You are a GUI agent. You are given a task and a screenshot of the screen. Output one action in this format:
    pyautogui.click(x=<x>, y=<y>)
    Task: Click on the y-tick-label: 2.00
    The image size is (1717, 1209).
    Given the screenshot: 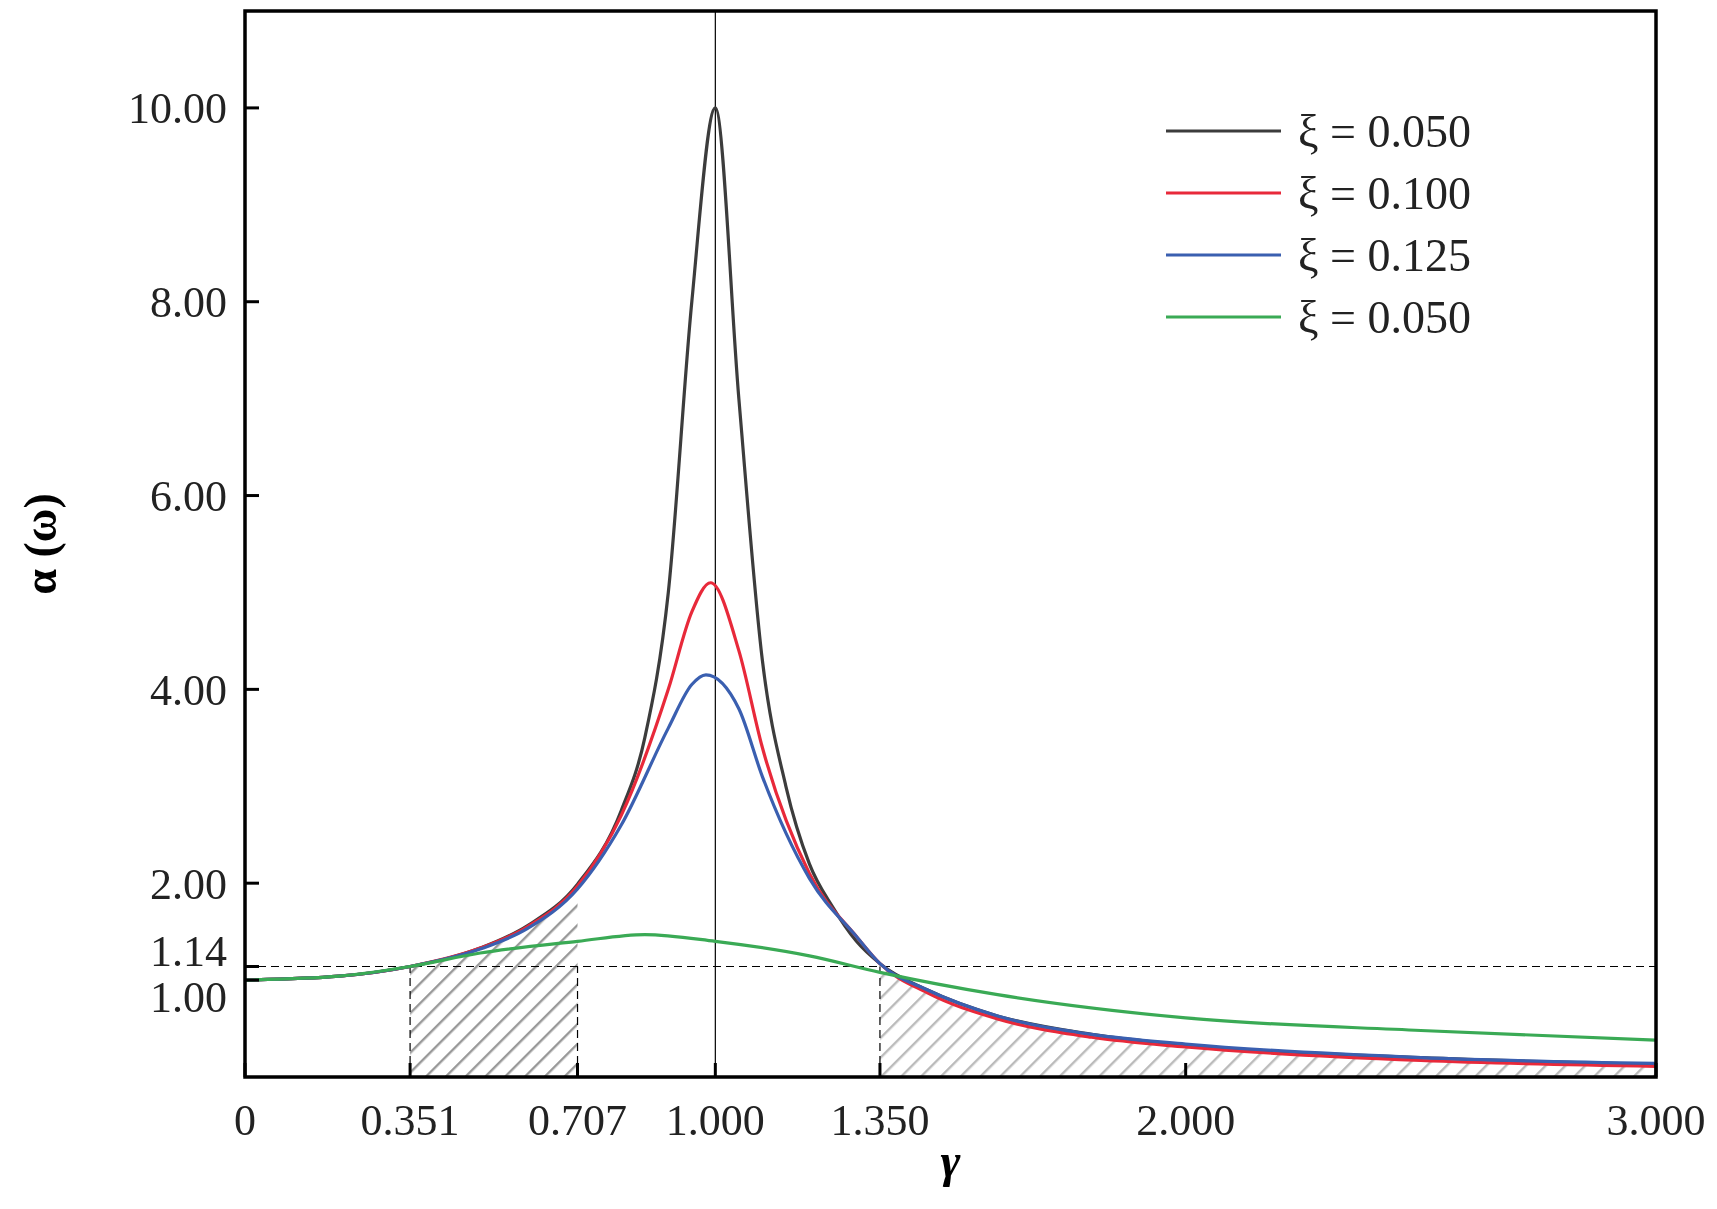 What is the action you would take?
    pyautogui.click(x=188, y=884)
    